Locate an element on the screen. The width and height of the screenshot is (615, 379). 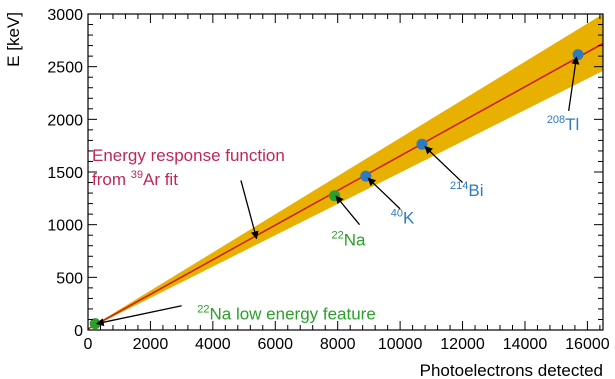
x-tick-label: 0 is located at coordinates (88, 344).